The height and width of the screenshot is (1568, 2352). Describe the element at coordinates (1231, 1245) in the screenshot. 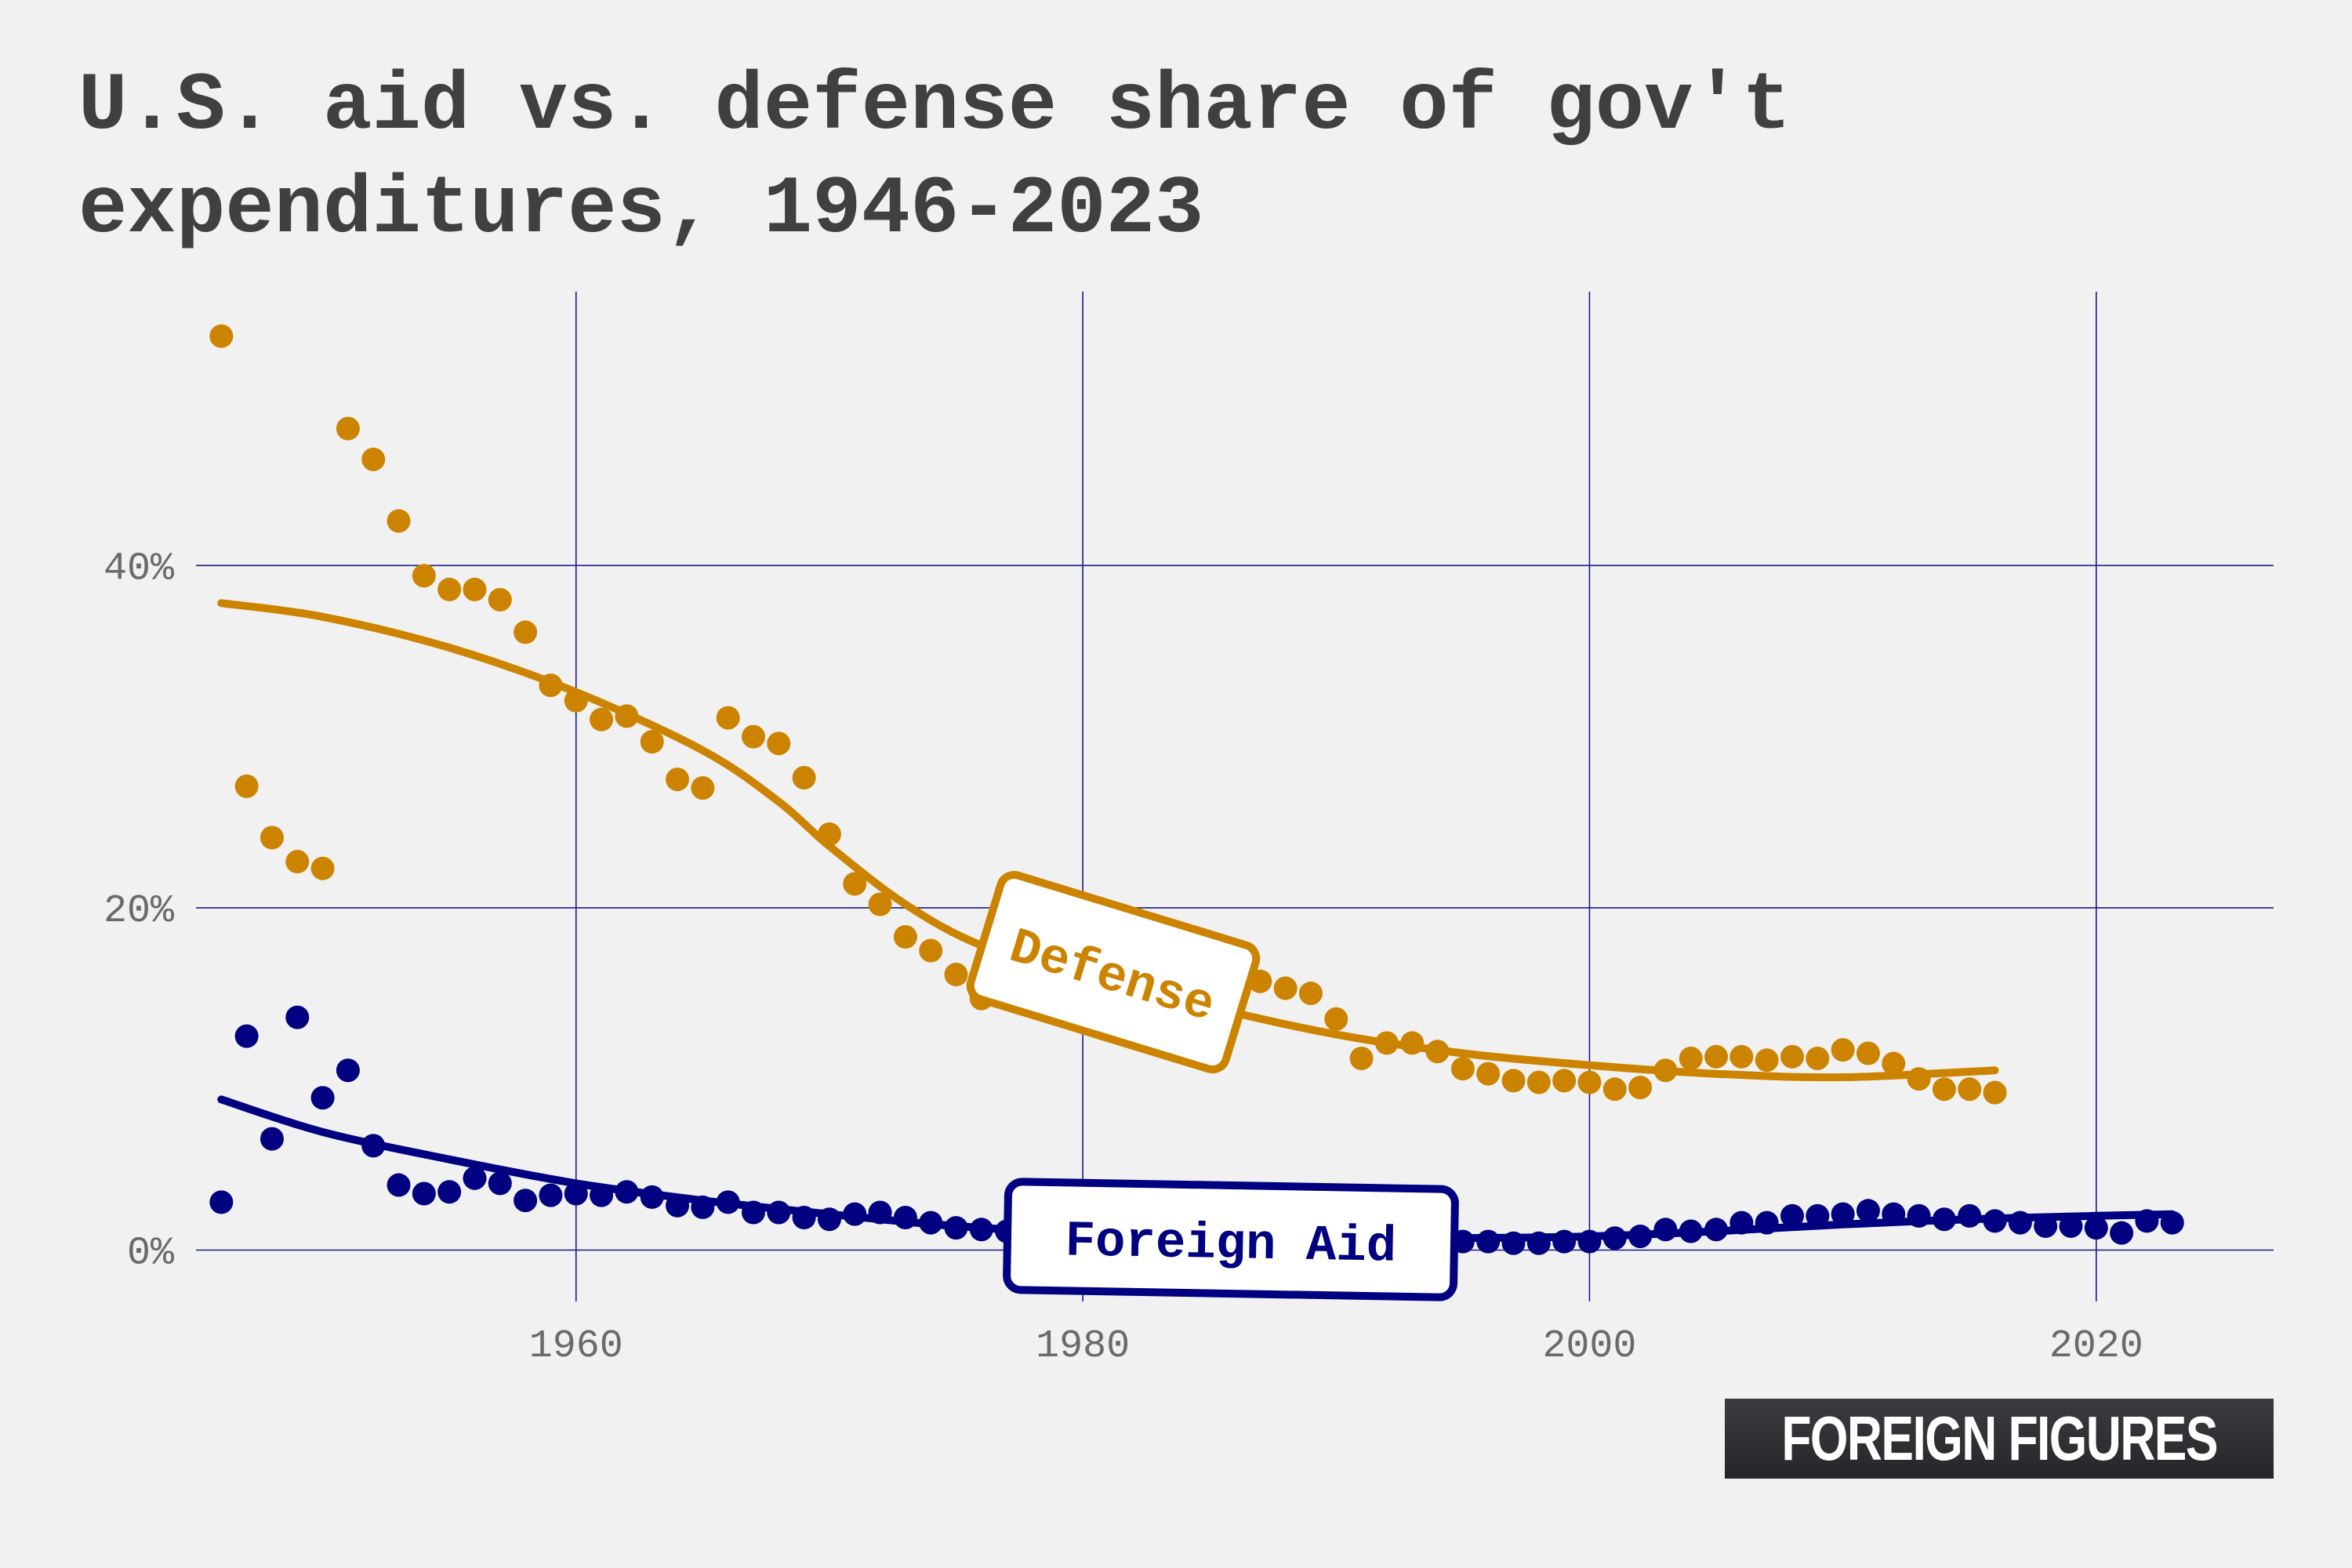

I see `foreign-aid-label: Foreign Aid` at that location.